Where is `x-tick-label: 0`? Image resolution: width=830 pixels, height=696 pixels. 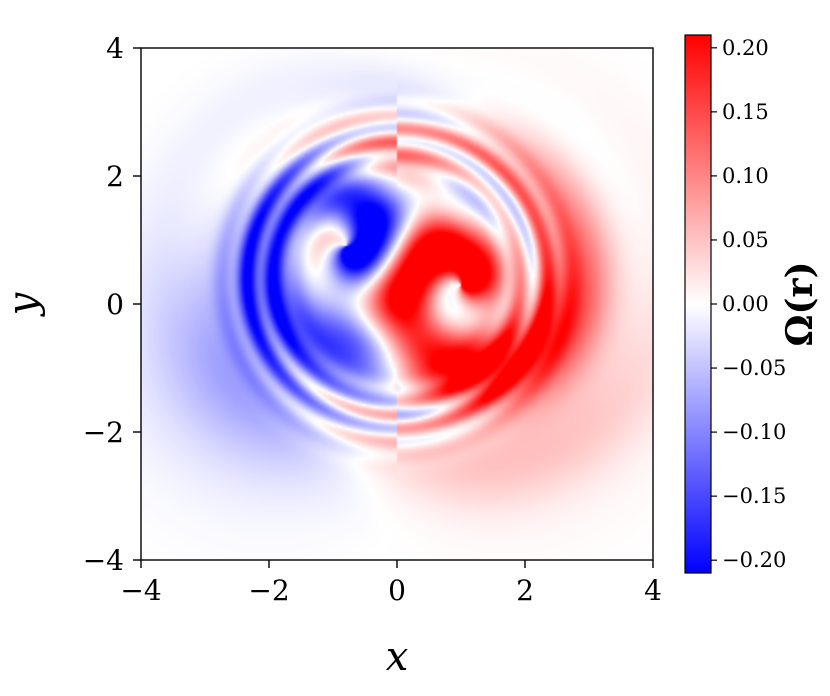 x-tick-label: 0 is located at coordinates (397, 590).